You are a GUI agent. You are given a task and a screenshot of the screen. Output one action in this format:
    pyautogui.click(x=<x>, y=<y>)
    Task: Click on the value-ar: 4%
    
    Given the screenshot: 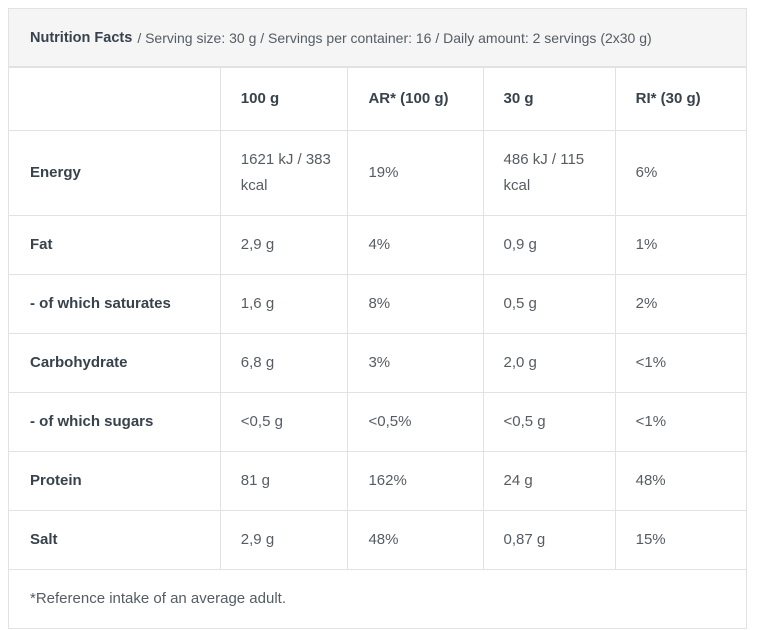 What is the action you would take?
    pyautogui.click(x=415, y=245)
    